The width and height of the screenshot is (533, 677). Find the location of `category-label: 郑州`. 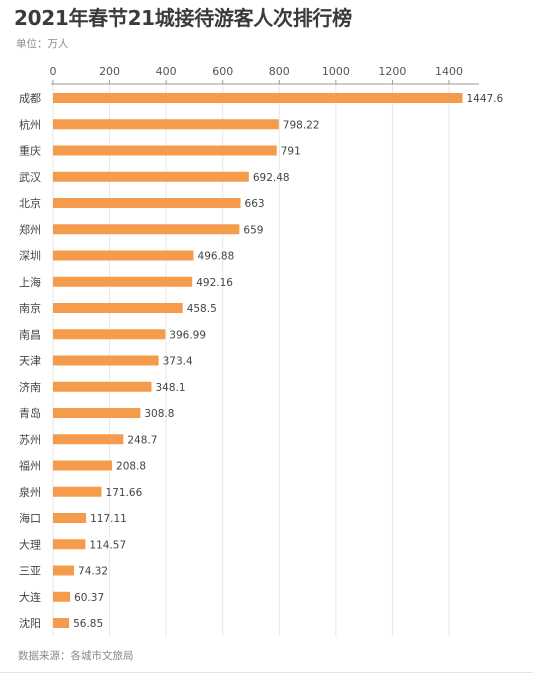

category-label: 郑州 is located at coordinates (30, 229).